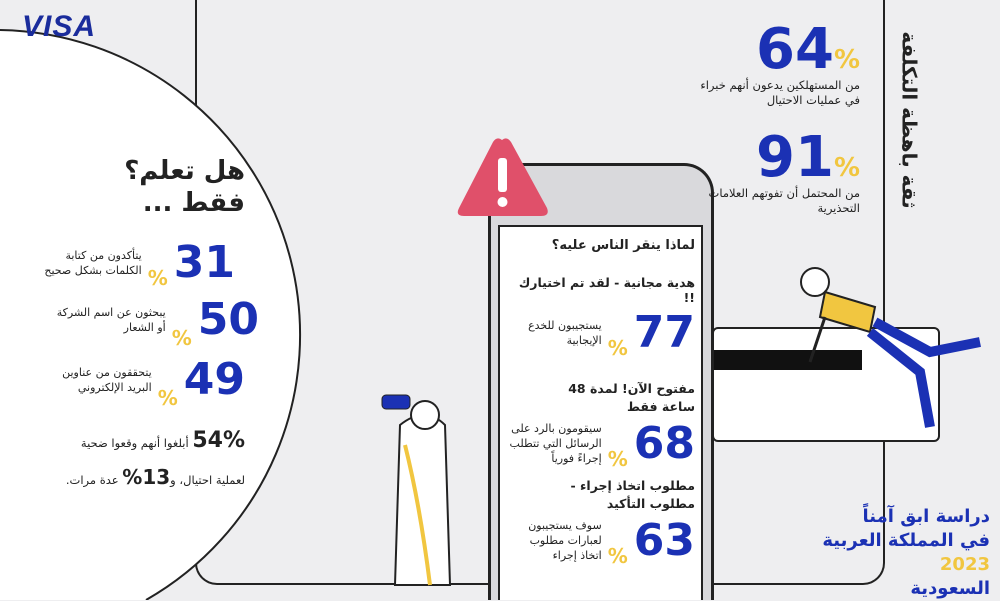  I want to click on item-heading: مطلوب اتخاذ إجراء - مطلوب التأكيد, so click(633, 494).